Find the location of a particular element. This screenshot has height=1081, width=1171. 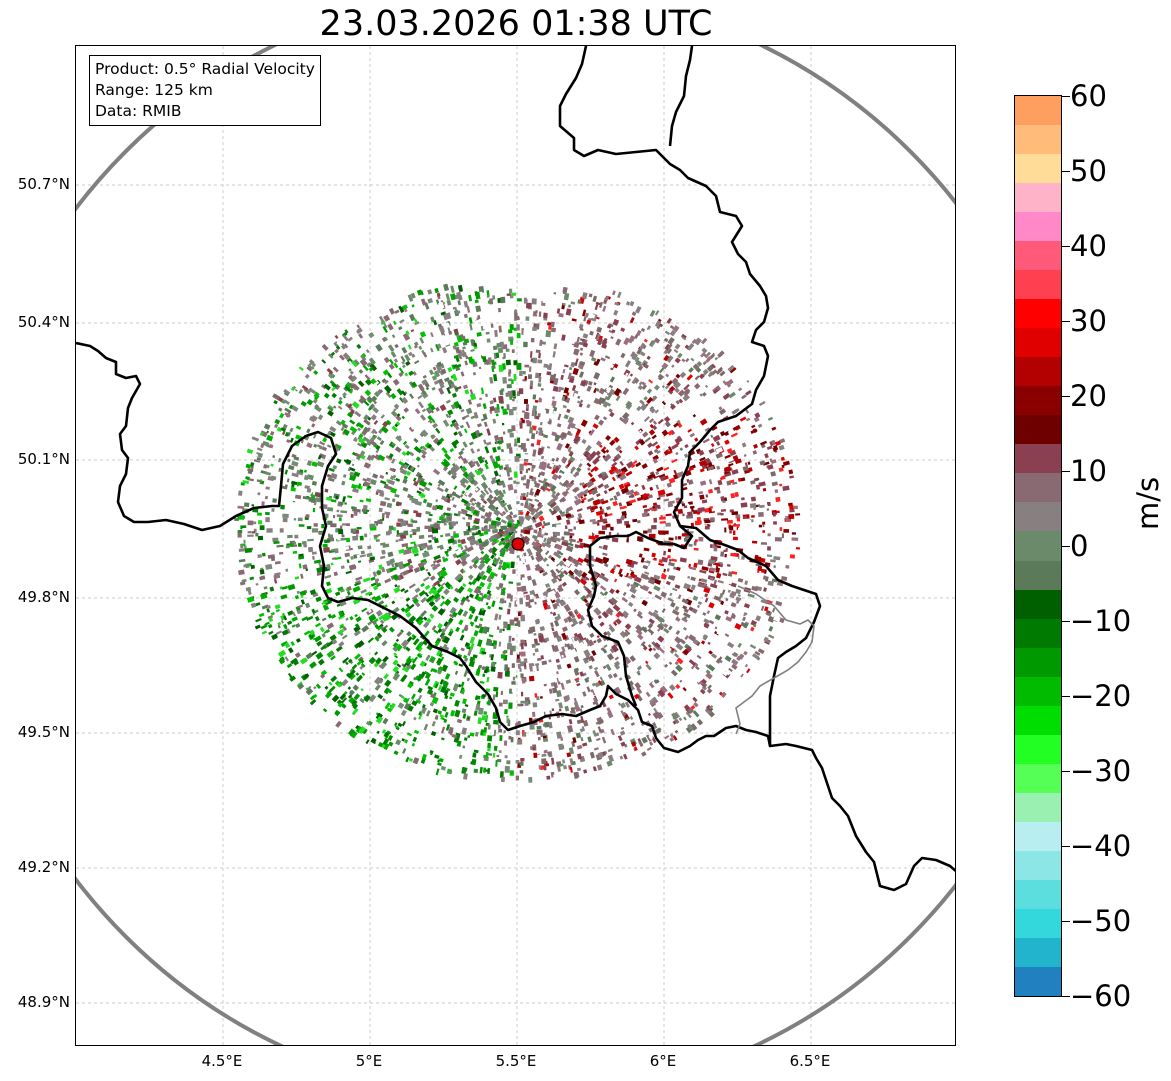

lon-label: 6°E is located at coordinates (663, 1061).